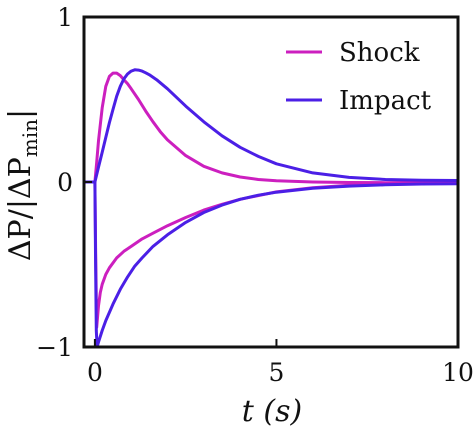  I want to click on x-tick-label: 0, so click(95, 372).